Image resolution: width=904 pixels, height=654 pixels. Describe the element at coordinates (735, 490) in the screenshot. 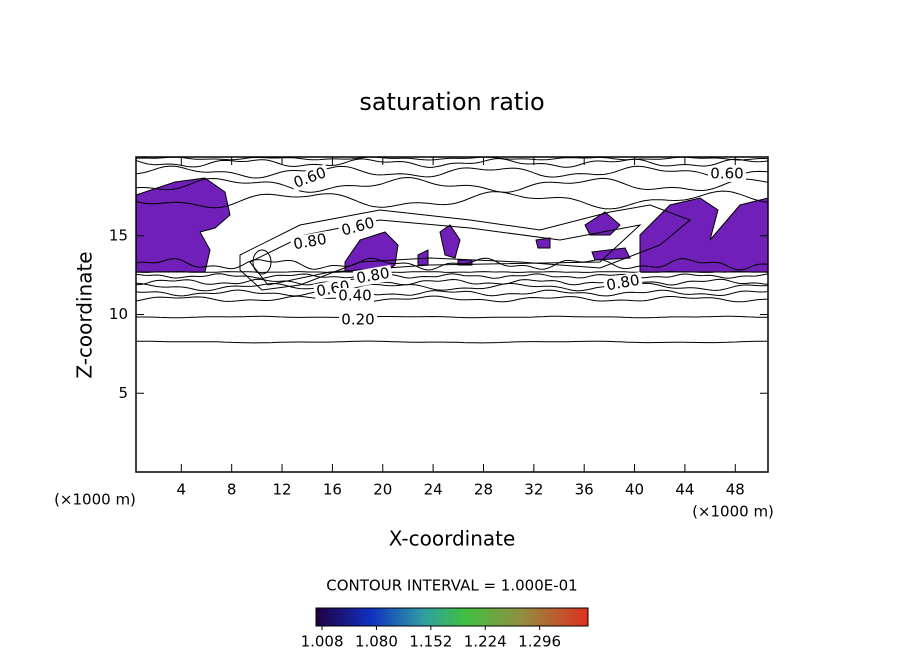

I see `x-tick-label: 48` at that location.